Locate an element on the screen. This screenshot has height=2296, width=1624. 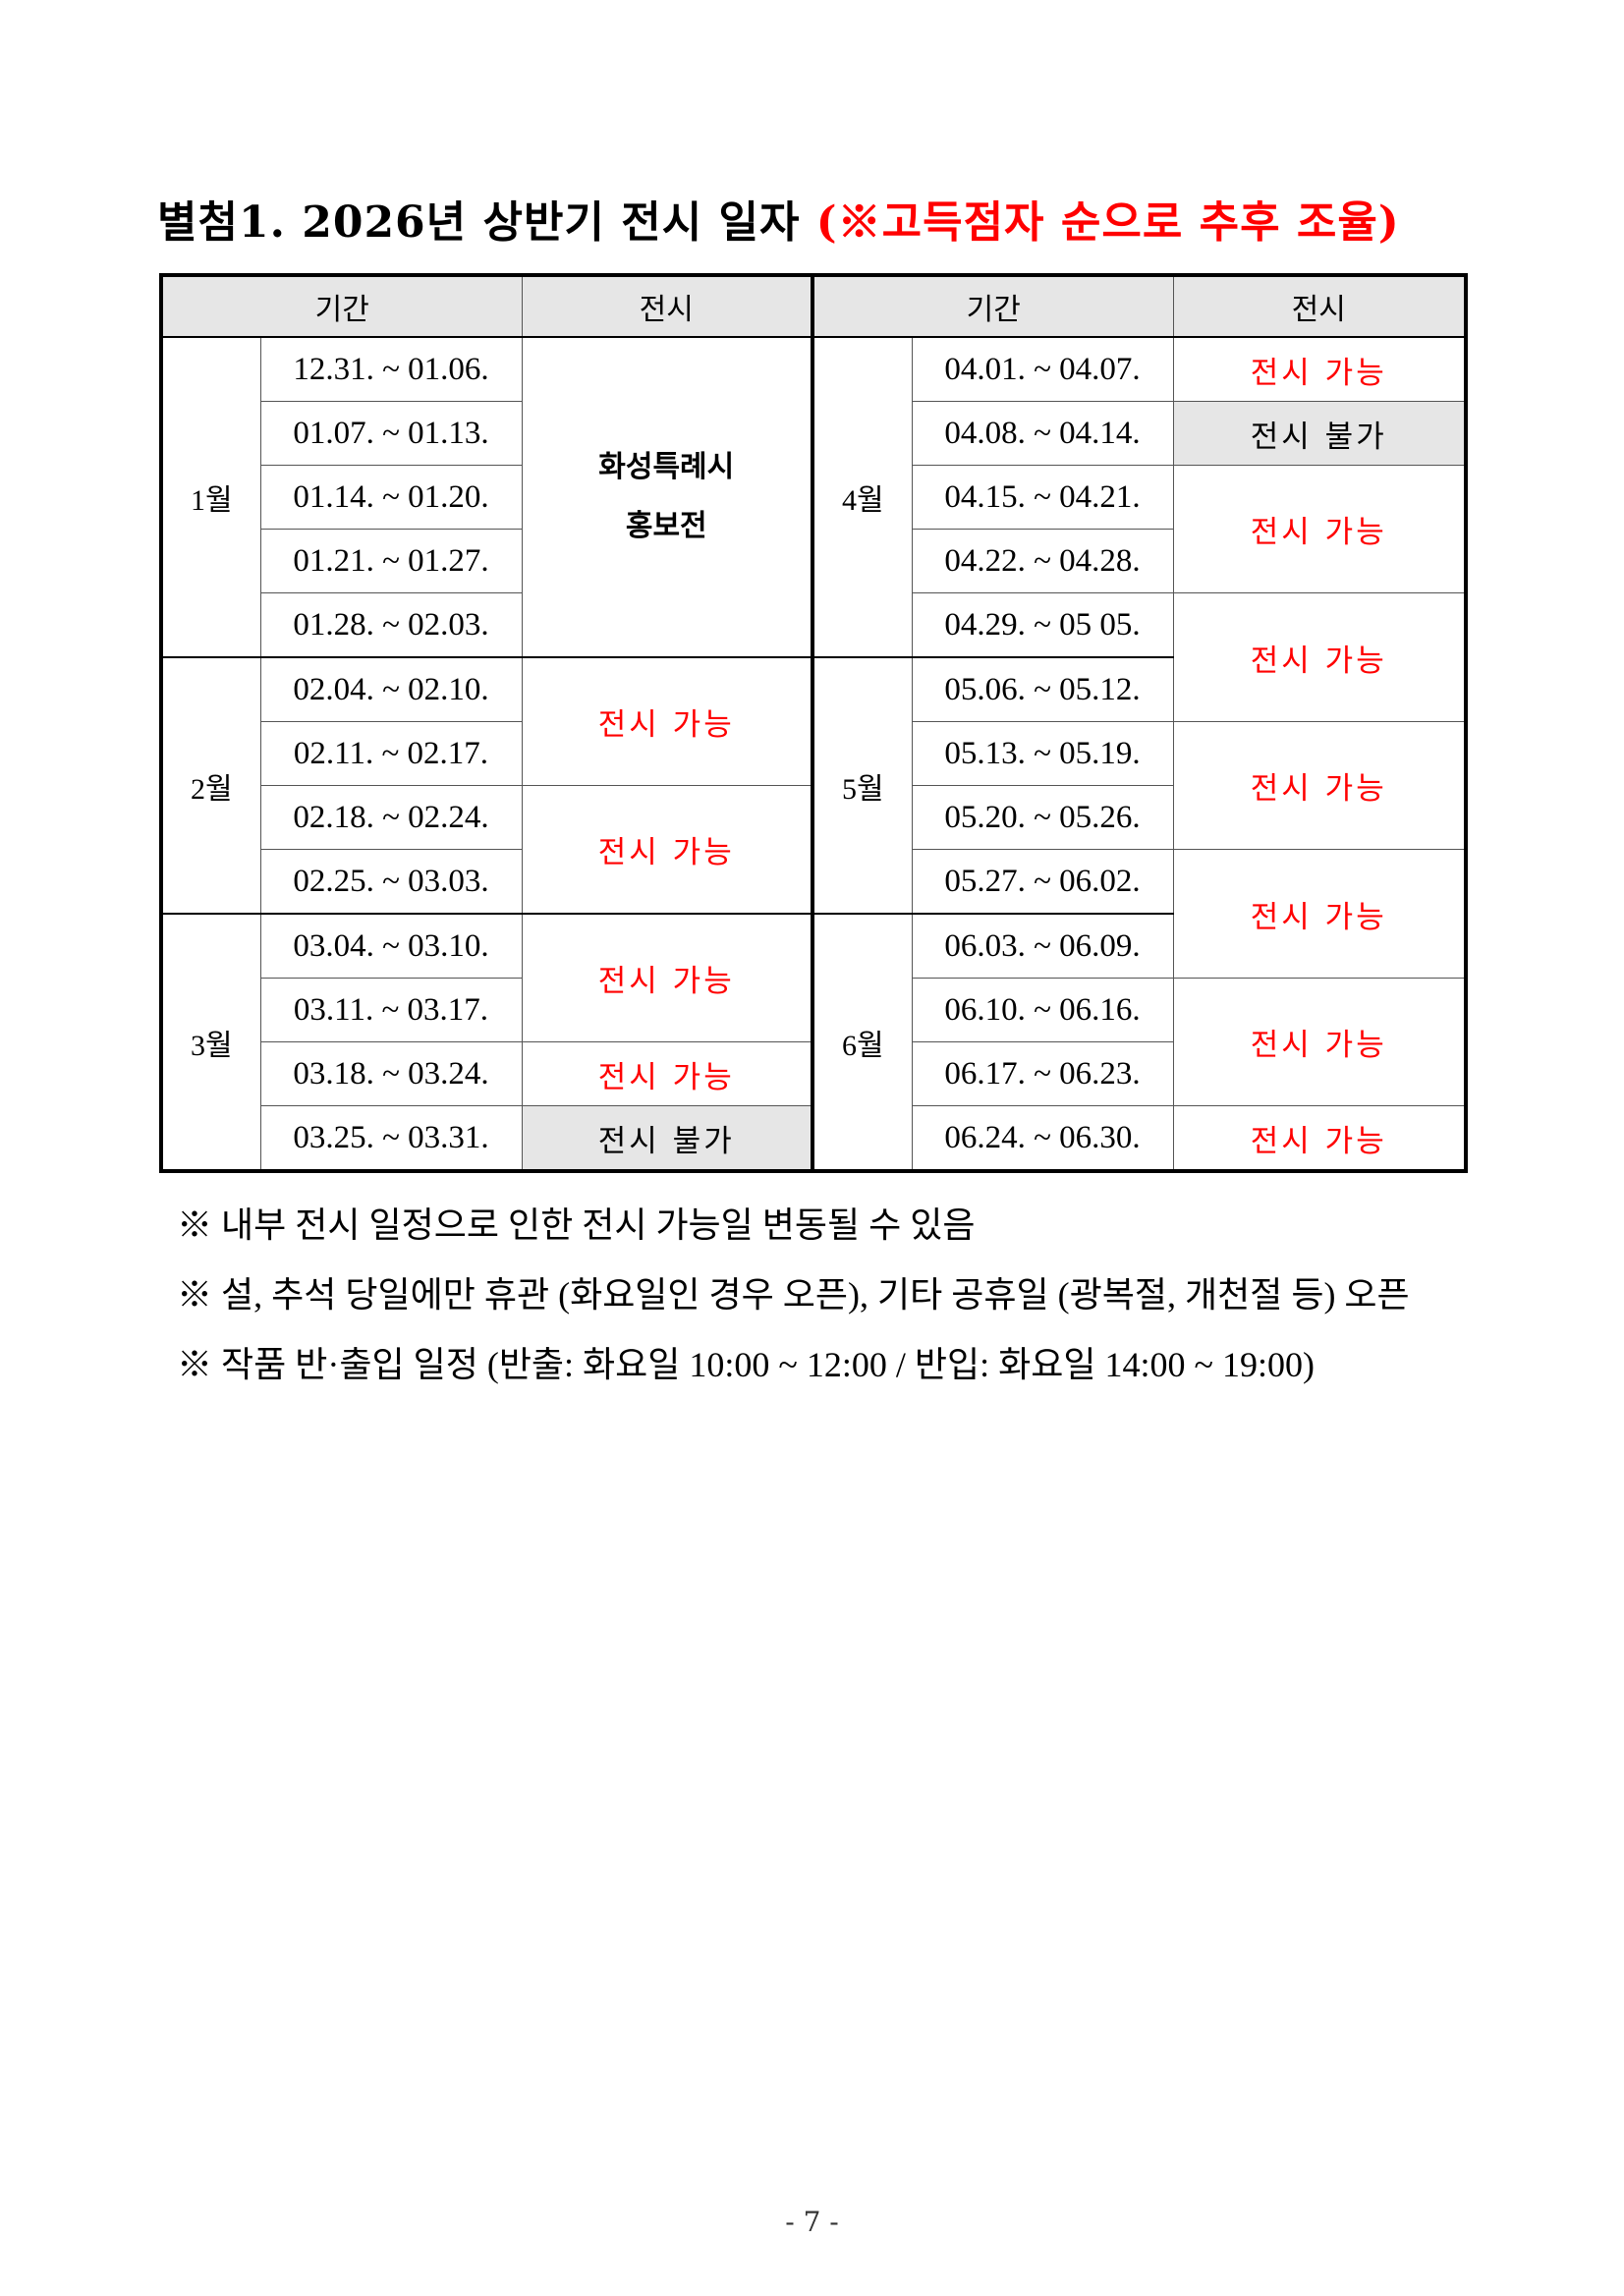
month-label: 3월 is located at coordinates (210, 1042).